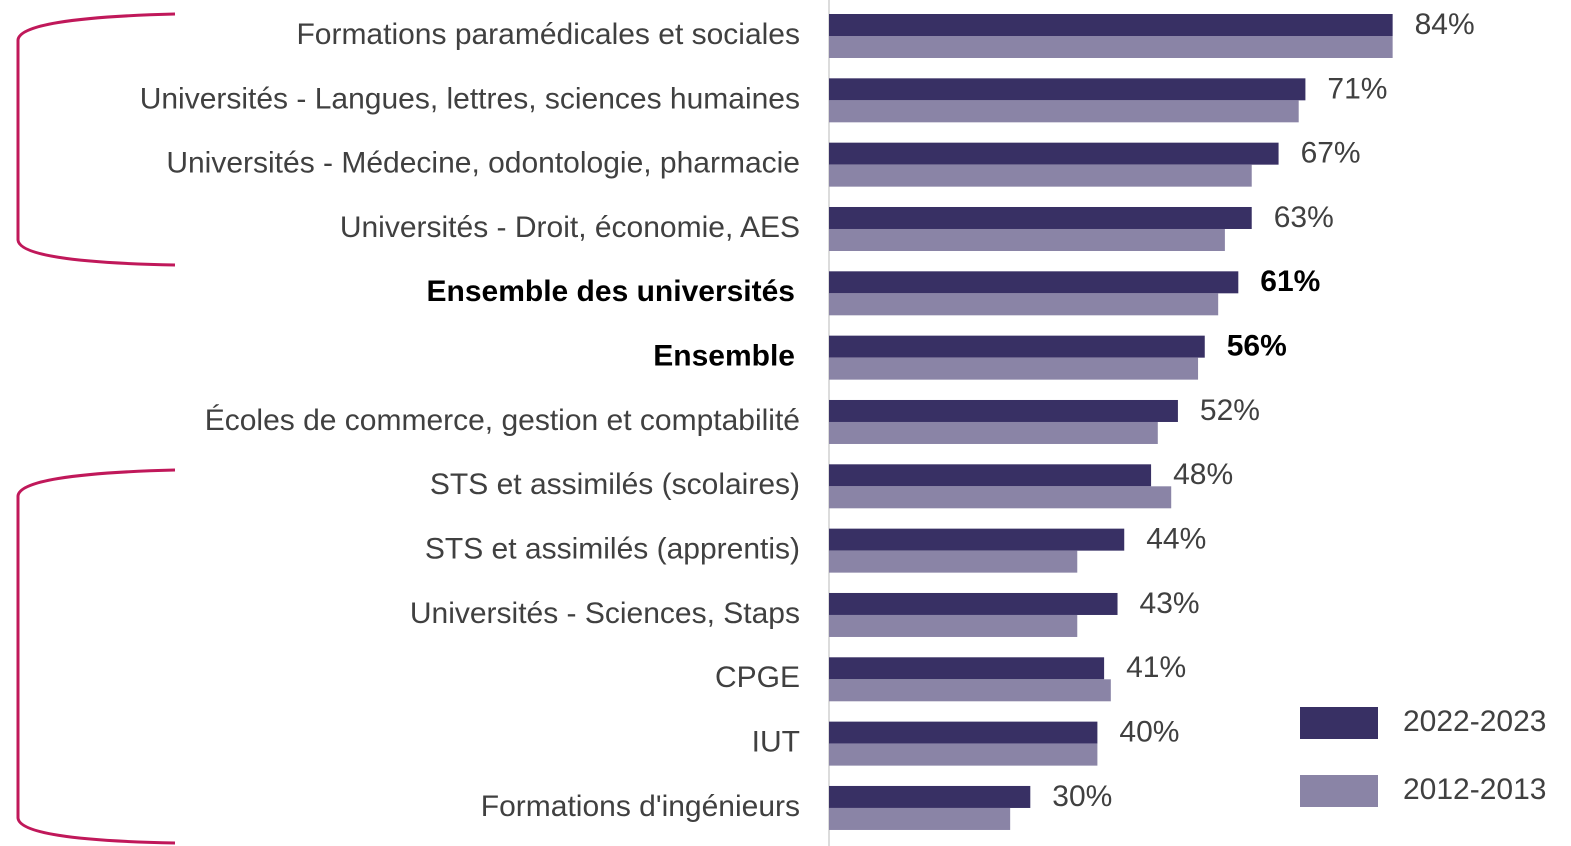 The height and width of the screenshot is (846, 1571). What do you see at coordinates (615, 484) in the screenshot?
I see `category-label: STS et assimilés (scolaires)` at bounding box center [615, 484].